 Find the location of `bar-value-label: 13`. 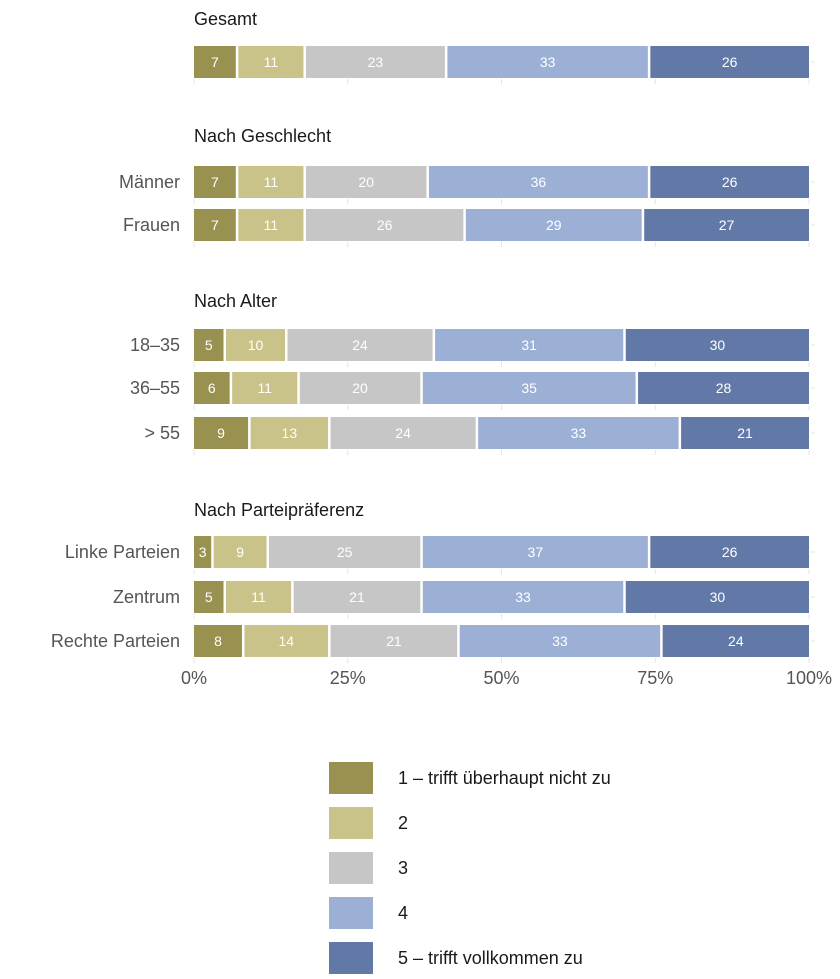

bar-value-label: 13 is located at coordinates (290, 433).